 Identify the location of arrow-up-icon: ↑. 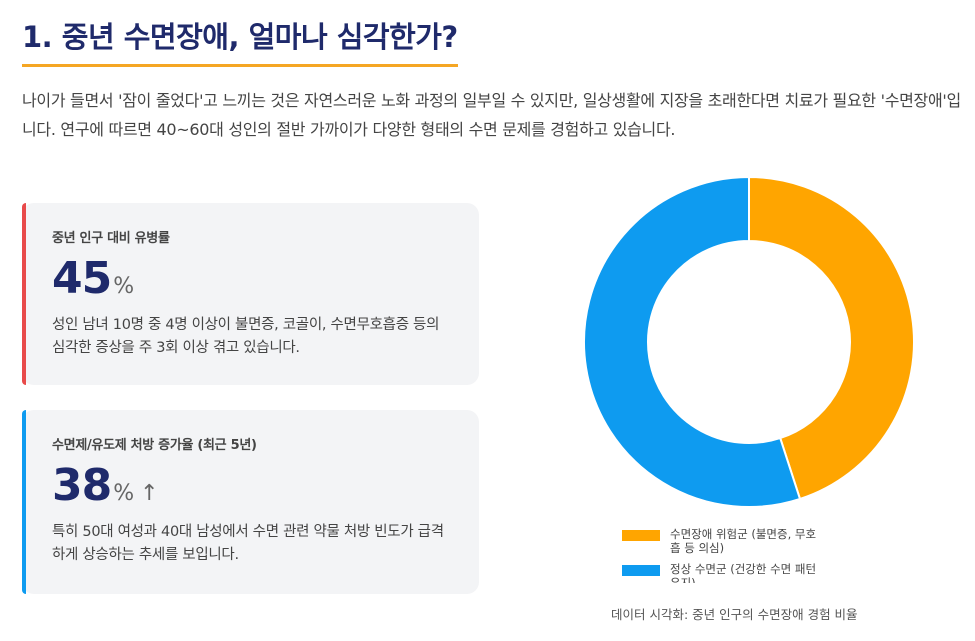
(149, 493).